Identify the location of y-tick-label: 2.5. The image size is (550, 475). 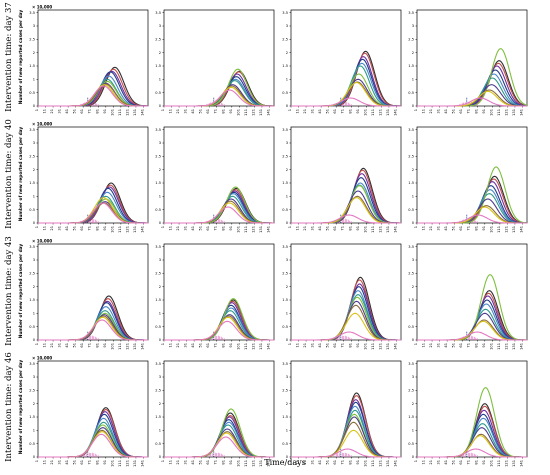
(32, 40).